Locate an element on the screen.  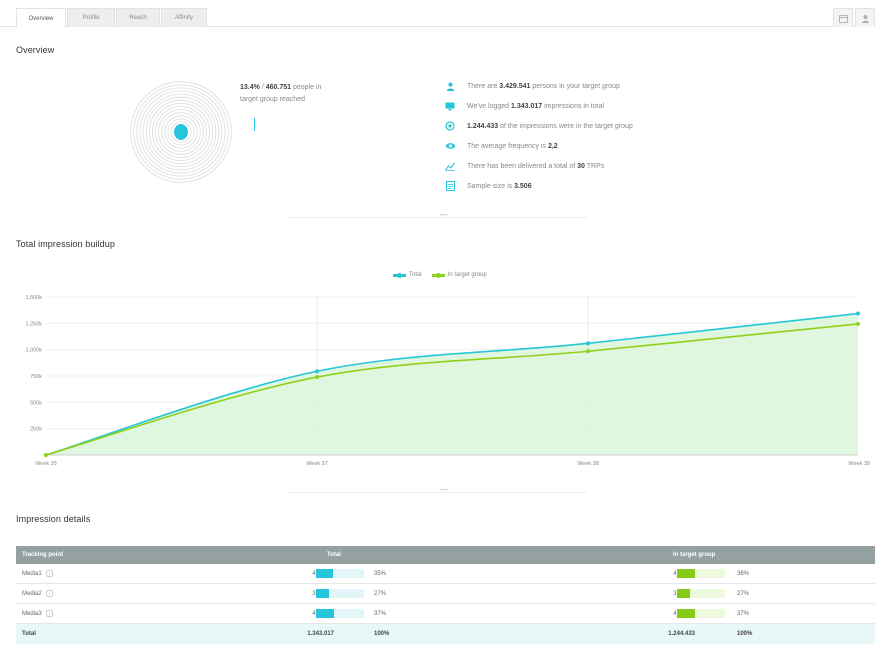
reach-rings-chart is located at coordinates (181, 132).